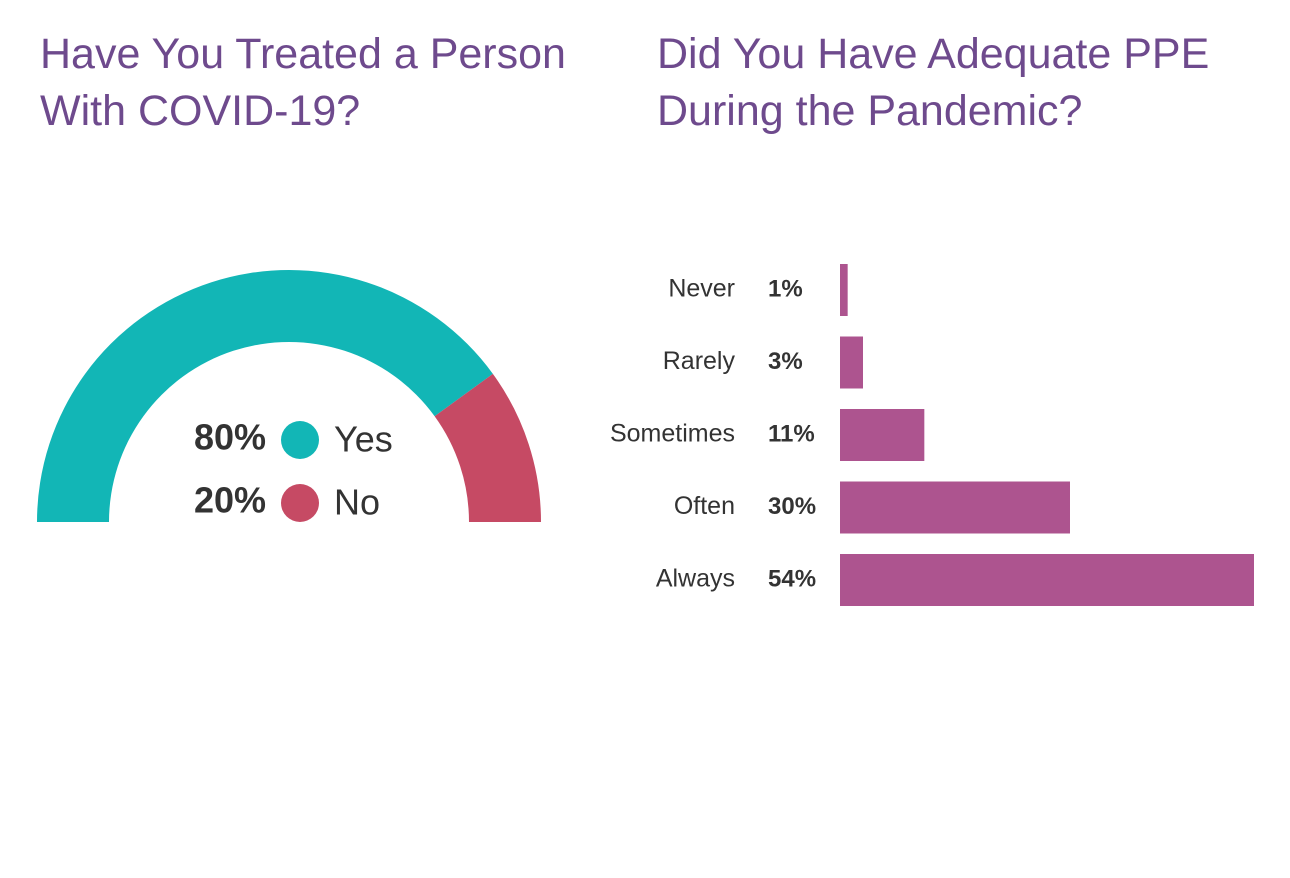  What do you see at coordinates (357, 502) in the screenshot?
I see `legend-label: No` at bounding box center [357, 502].